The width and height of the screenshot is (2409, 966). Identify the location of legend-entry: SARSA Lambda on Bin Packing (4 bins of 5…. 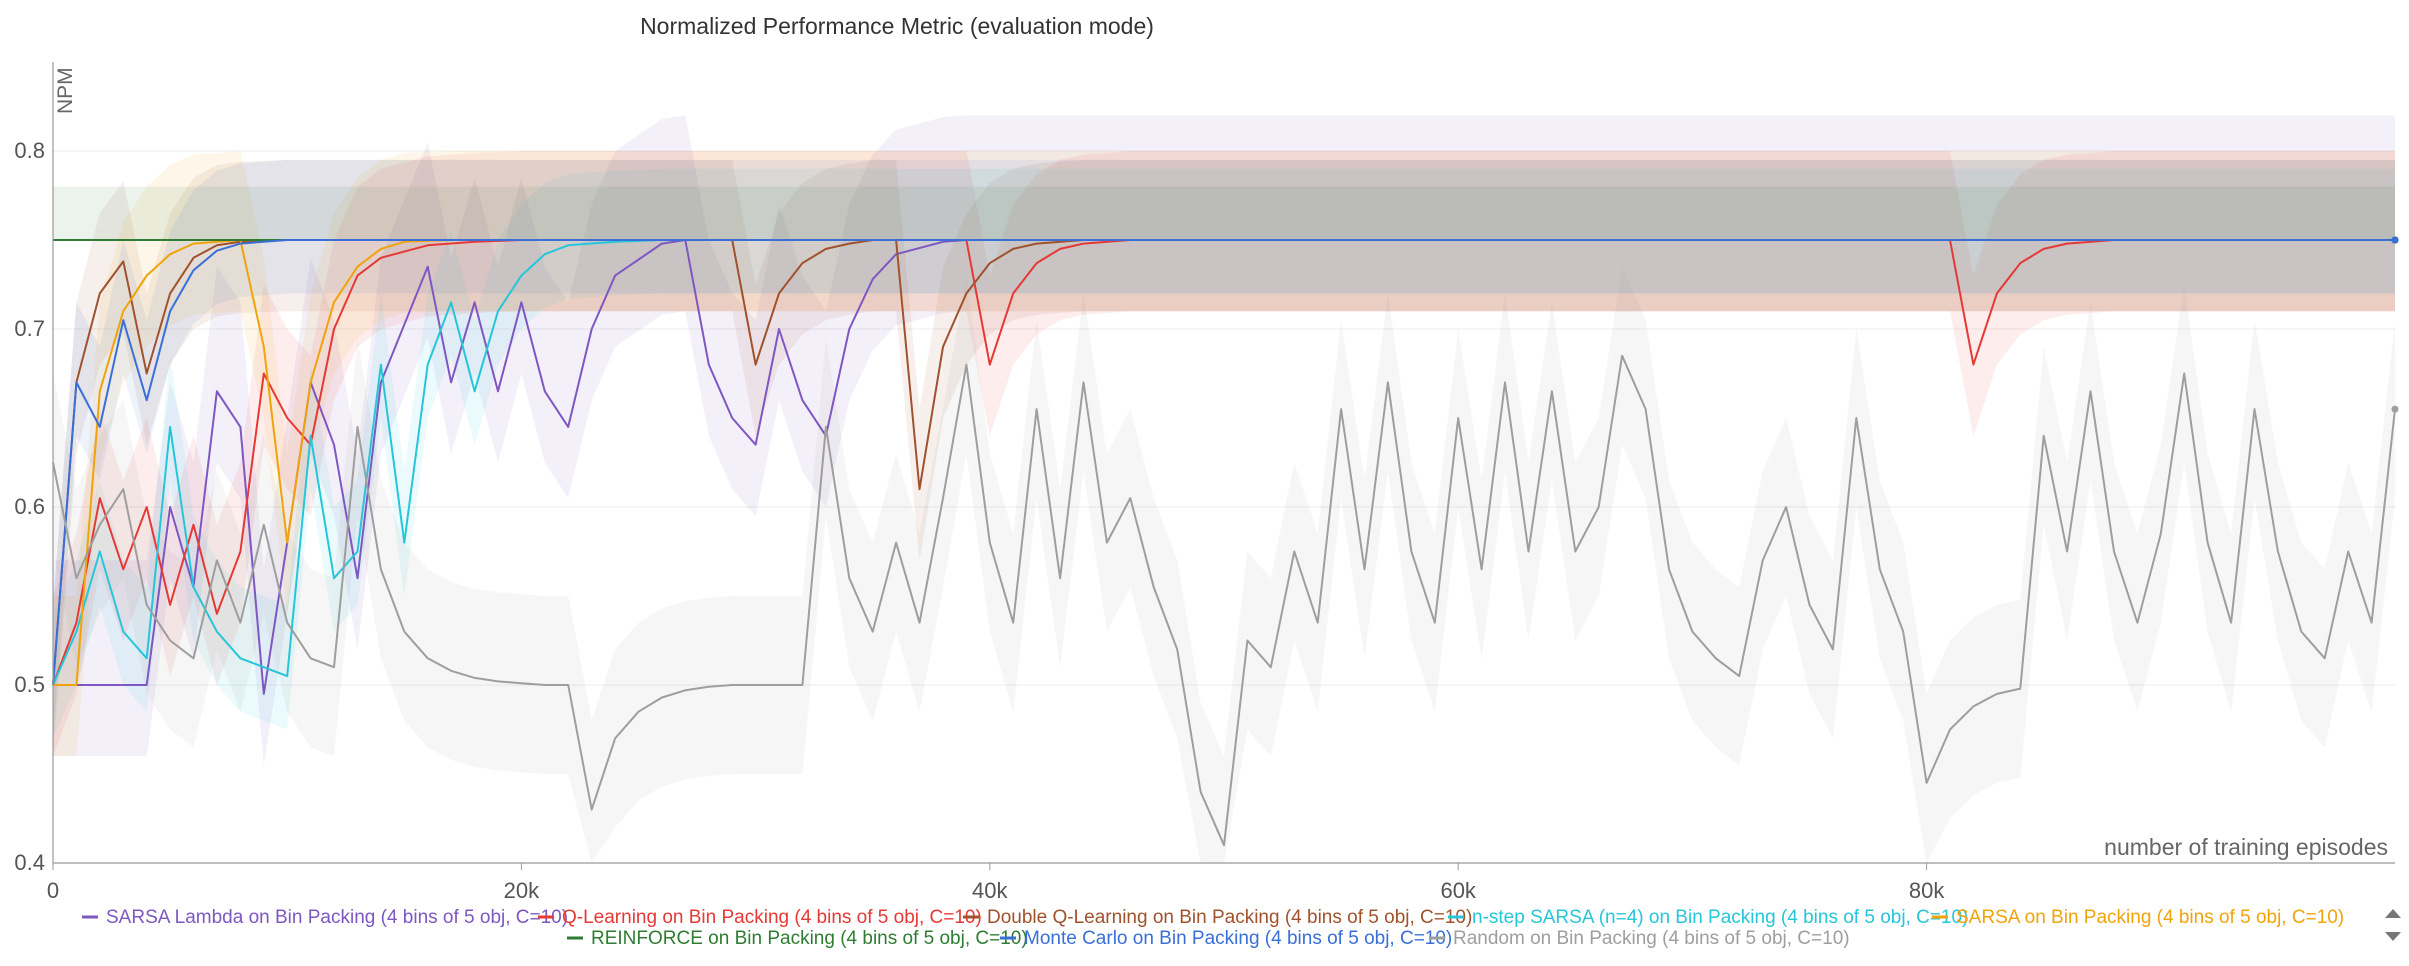
(337, 917).